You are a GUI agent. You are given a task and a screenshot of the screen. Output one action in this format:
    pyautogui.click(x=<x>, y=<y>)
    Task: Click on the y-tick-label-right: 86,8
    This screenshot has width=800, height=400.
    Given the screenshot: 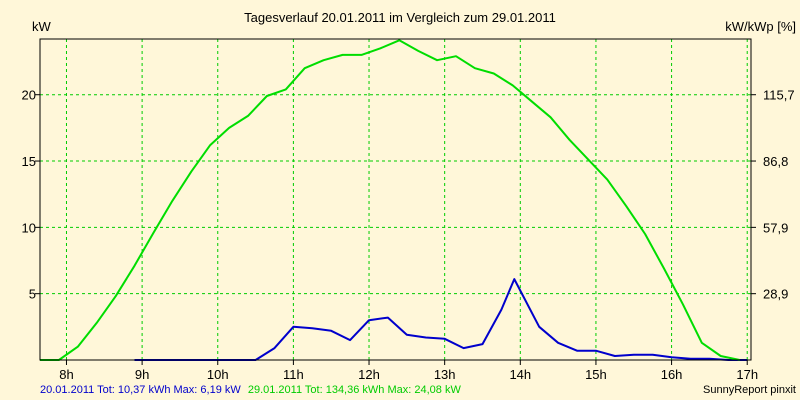 What is the action you would take?
    pyautogui.click(x=775, y=161)
    